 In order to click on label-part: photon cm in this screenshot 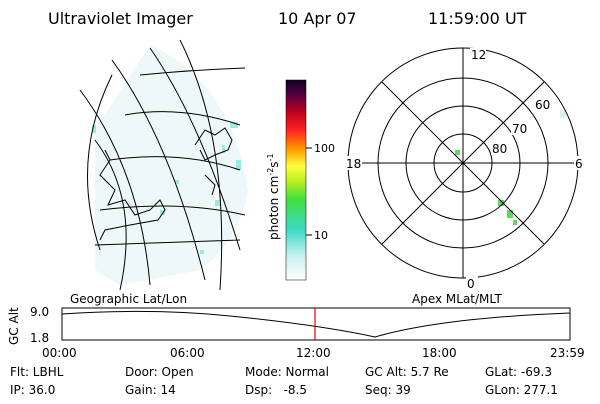, I will do `click(274, 208)`.